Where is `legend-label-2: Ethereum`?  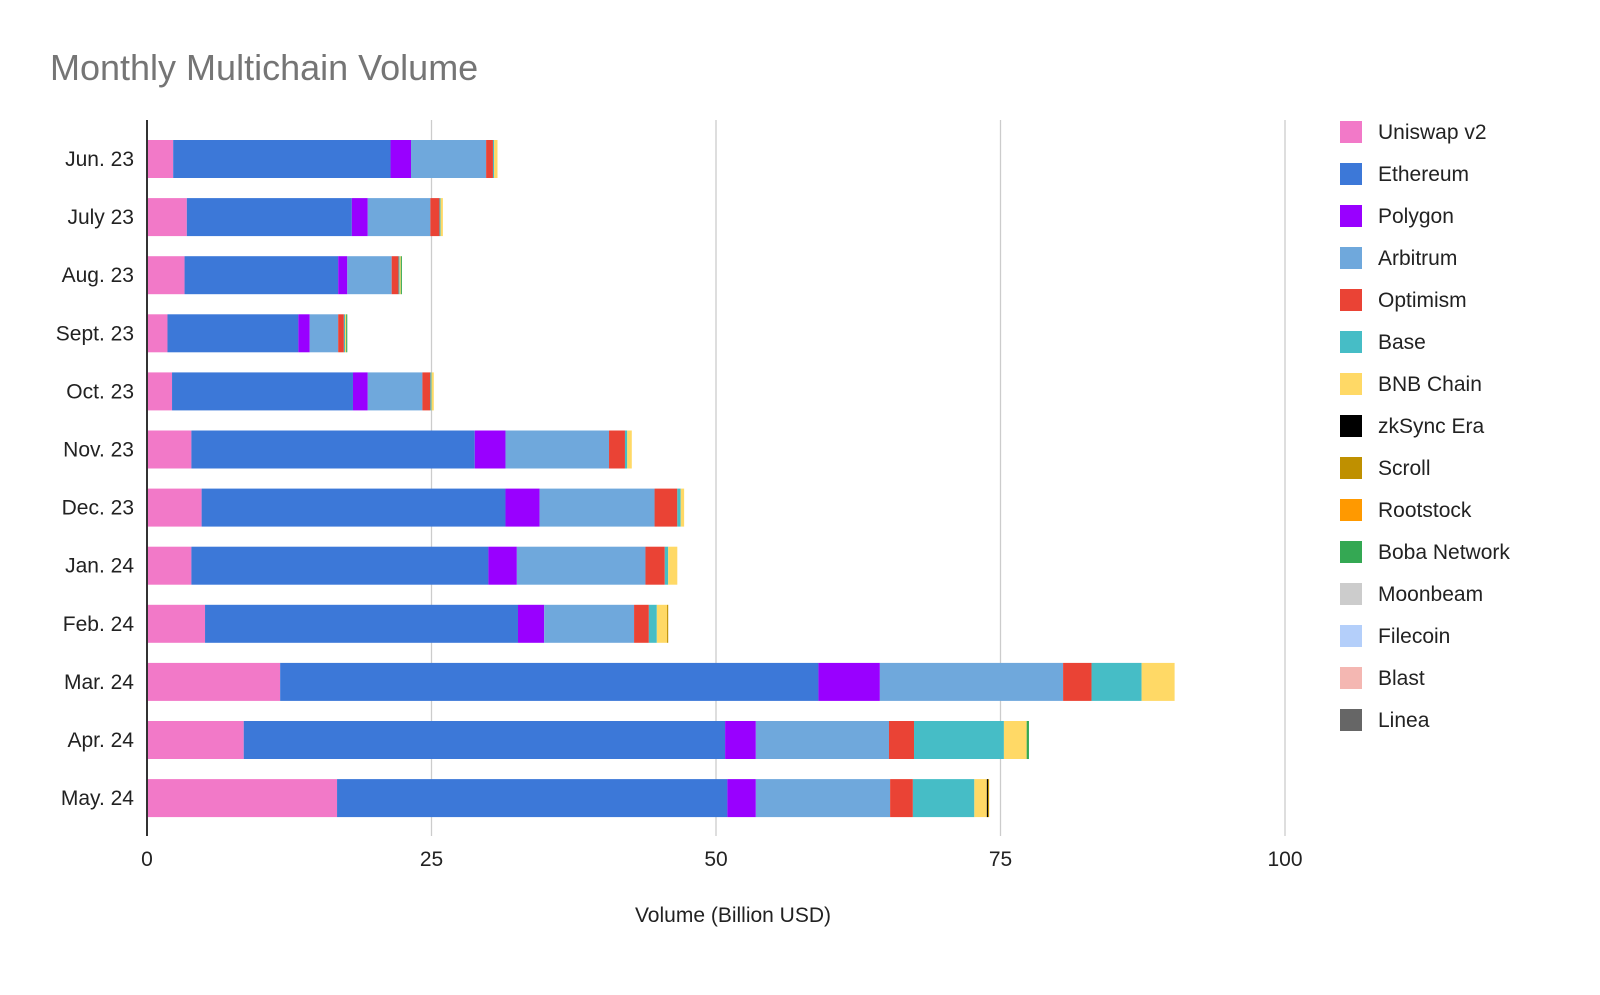 legend-label-2: Ethereum is located at coordinates (1423, 174).